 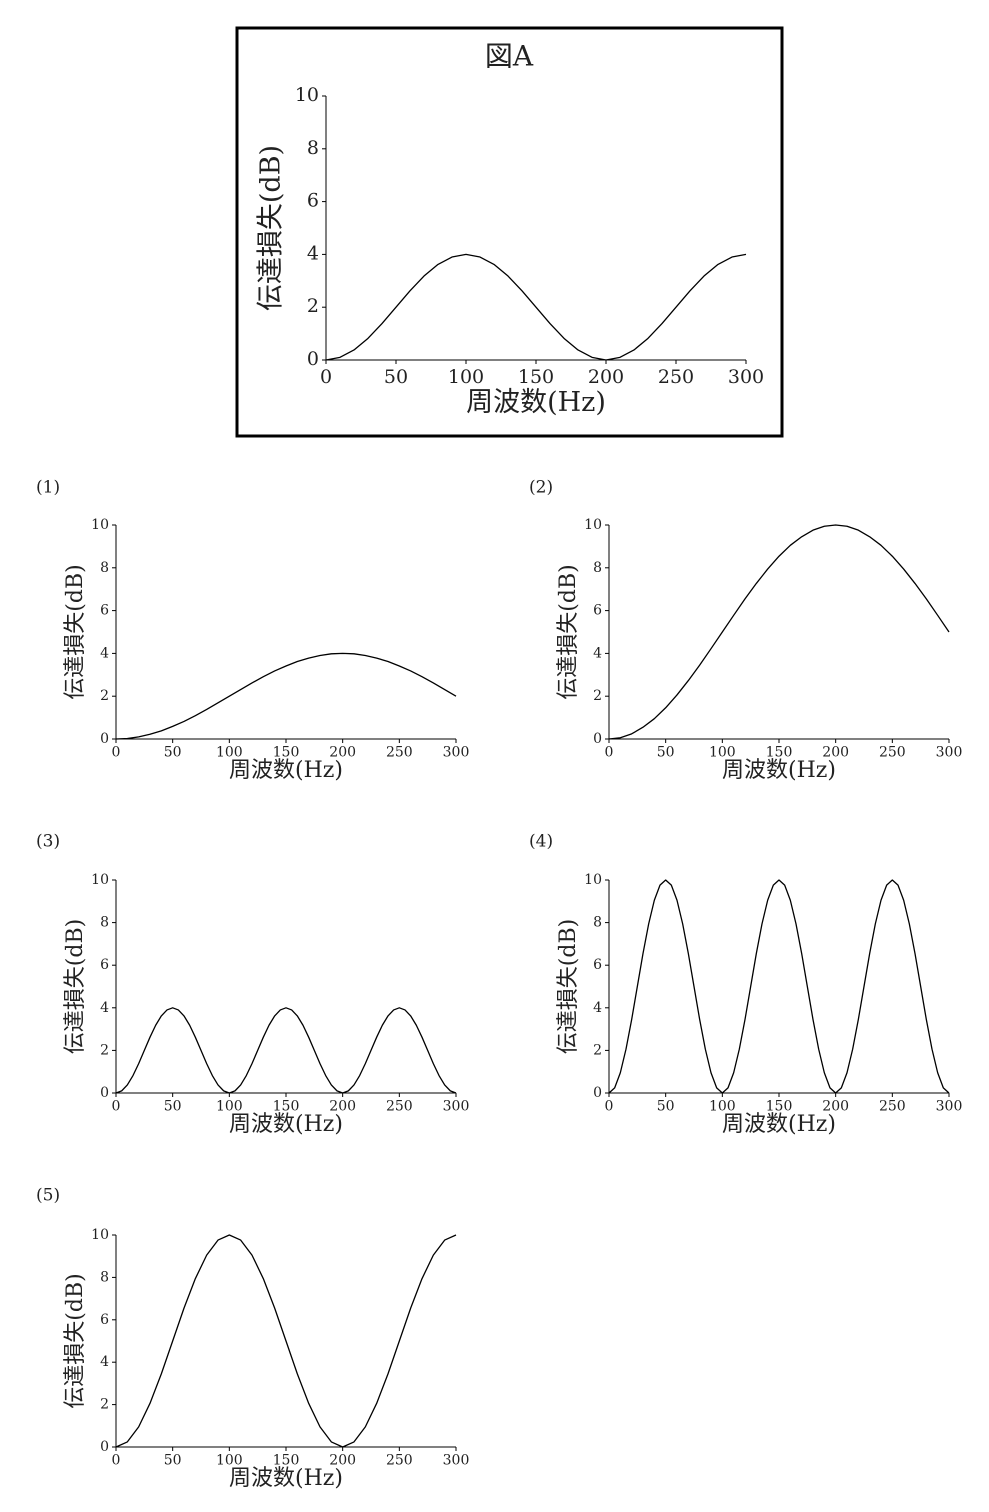 What do you see at coordinates (48, 842) in the screenshot?
I see `chart-title: (3)` at bounding box center [48, 842].